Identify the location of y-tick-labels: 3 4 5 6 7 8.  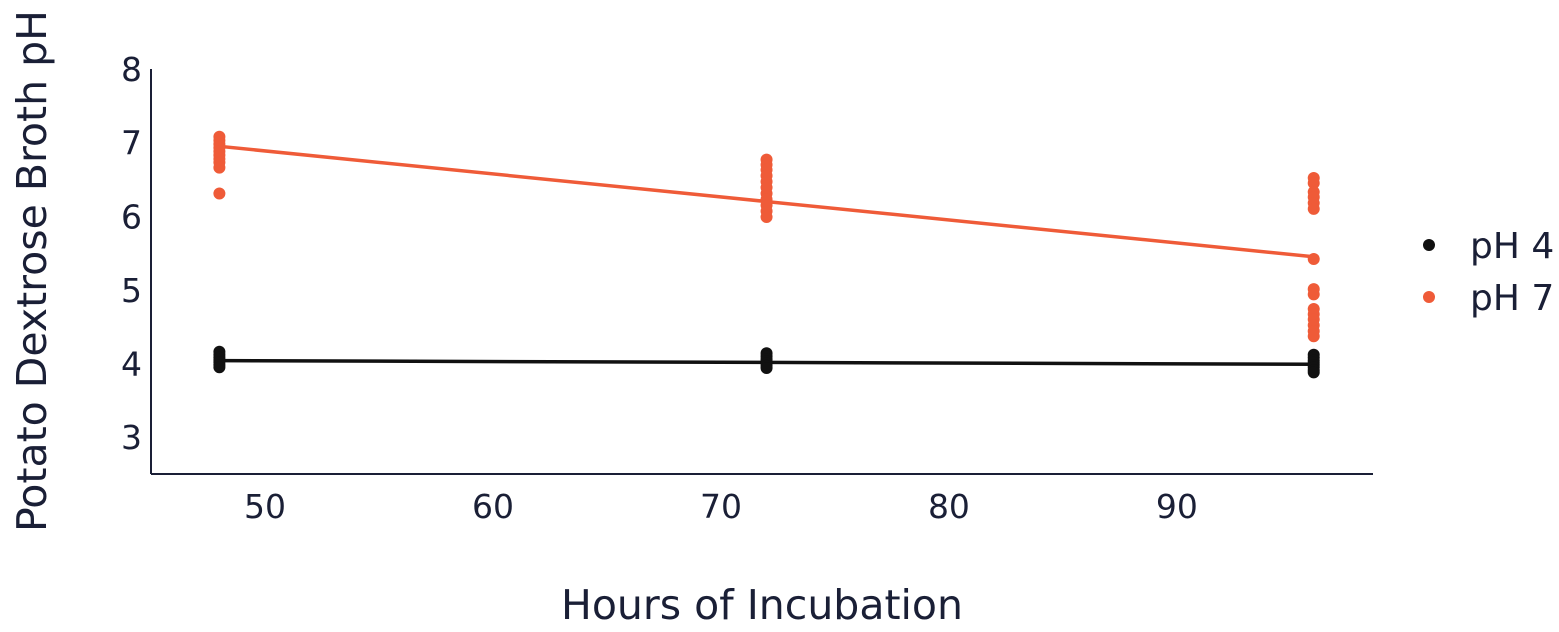
(131, 253).